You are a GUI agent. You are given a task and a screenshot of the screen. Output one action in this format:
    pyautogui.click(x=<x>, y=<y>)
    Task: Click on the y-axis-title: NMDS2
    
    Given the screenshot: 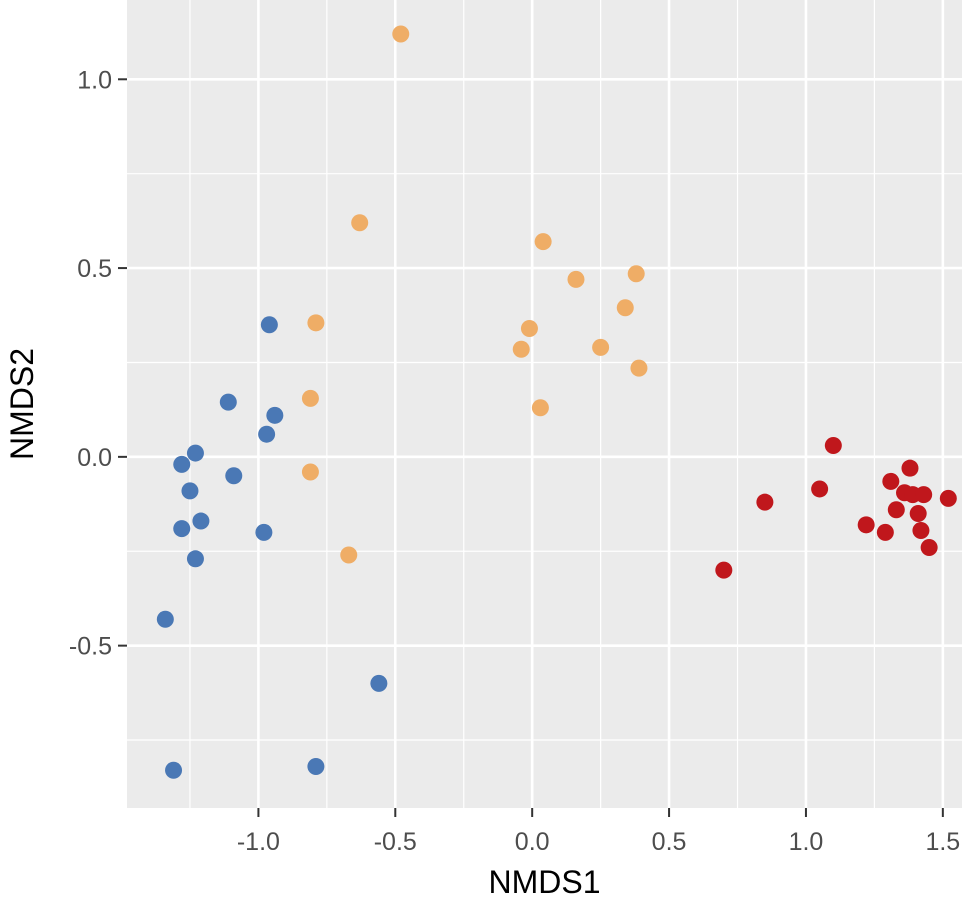 What is the action you would take?
    pyautogui.click(x=22, y=404)
    